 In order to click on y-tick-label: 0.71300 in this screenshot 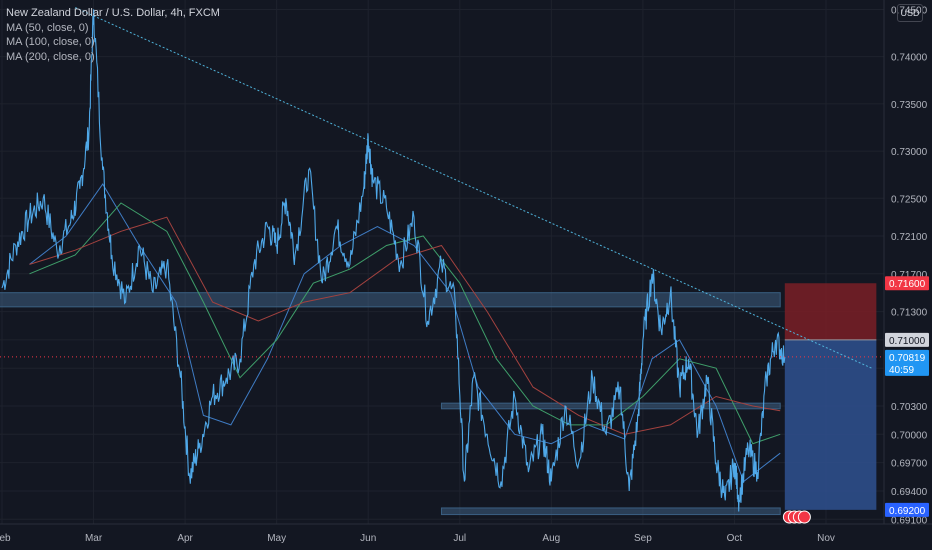, I will do `click(909, 313)`.